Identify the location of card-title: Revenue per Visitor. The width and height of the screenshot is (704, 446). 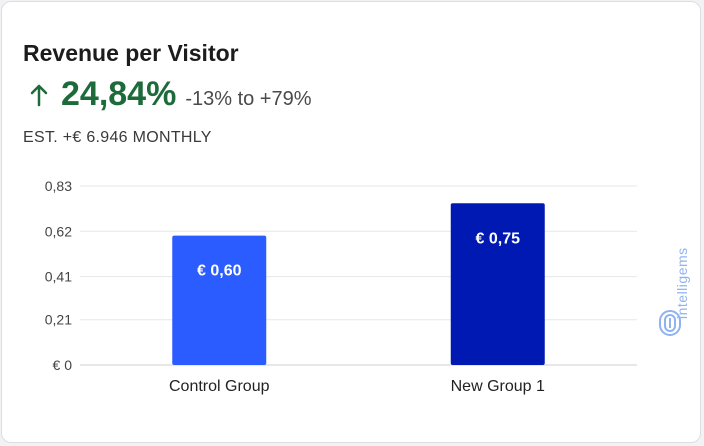
(131, 53).